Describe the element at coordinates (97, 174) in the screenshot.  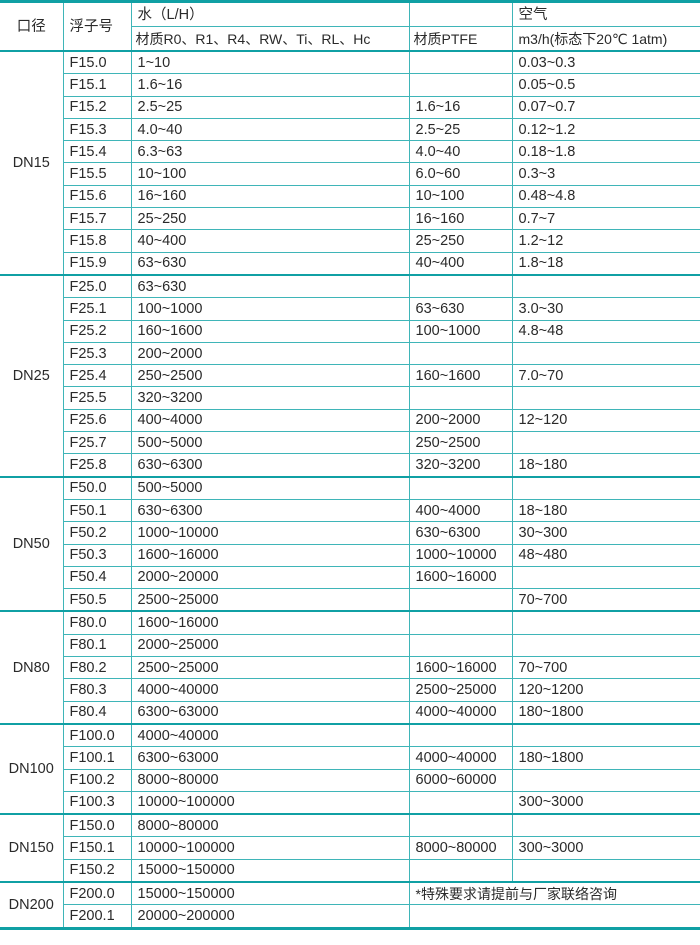
I see `float-id: F15.5` at that location.